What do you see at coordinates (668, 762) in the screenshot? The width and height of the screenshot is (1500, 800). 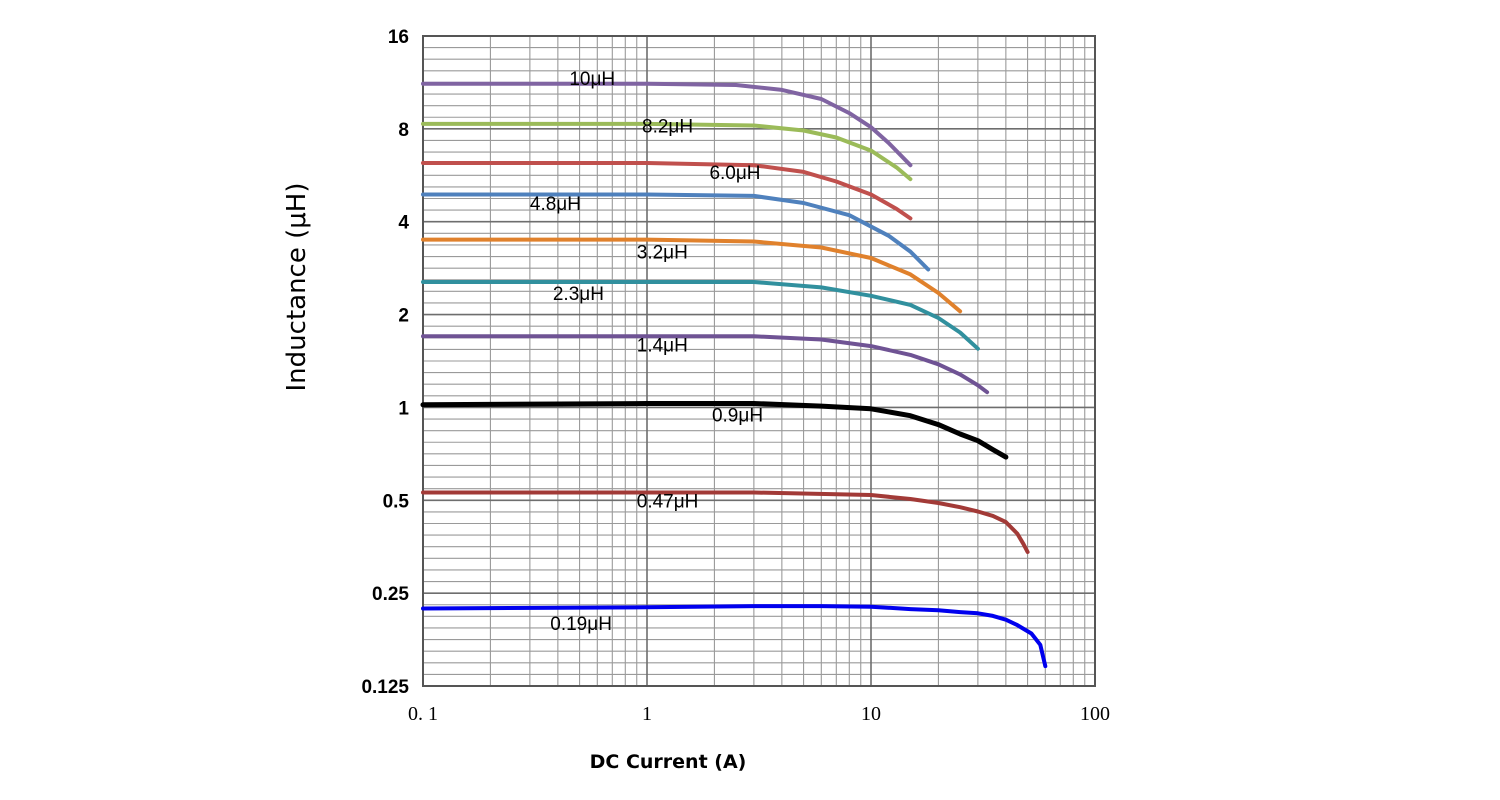 I see `x-axis-title: DC Current (A)` at bounding box center [668, 762].